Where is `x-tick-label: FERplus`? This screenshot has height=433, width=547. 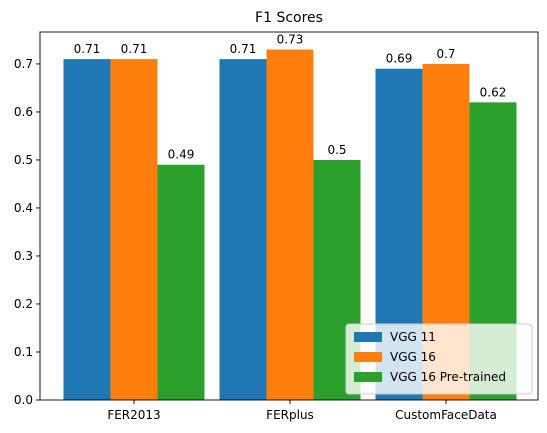
x-tick-label: FERplus is located at coordinates (290, 415).